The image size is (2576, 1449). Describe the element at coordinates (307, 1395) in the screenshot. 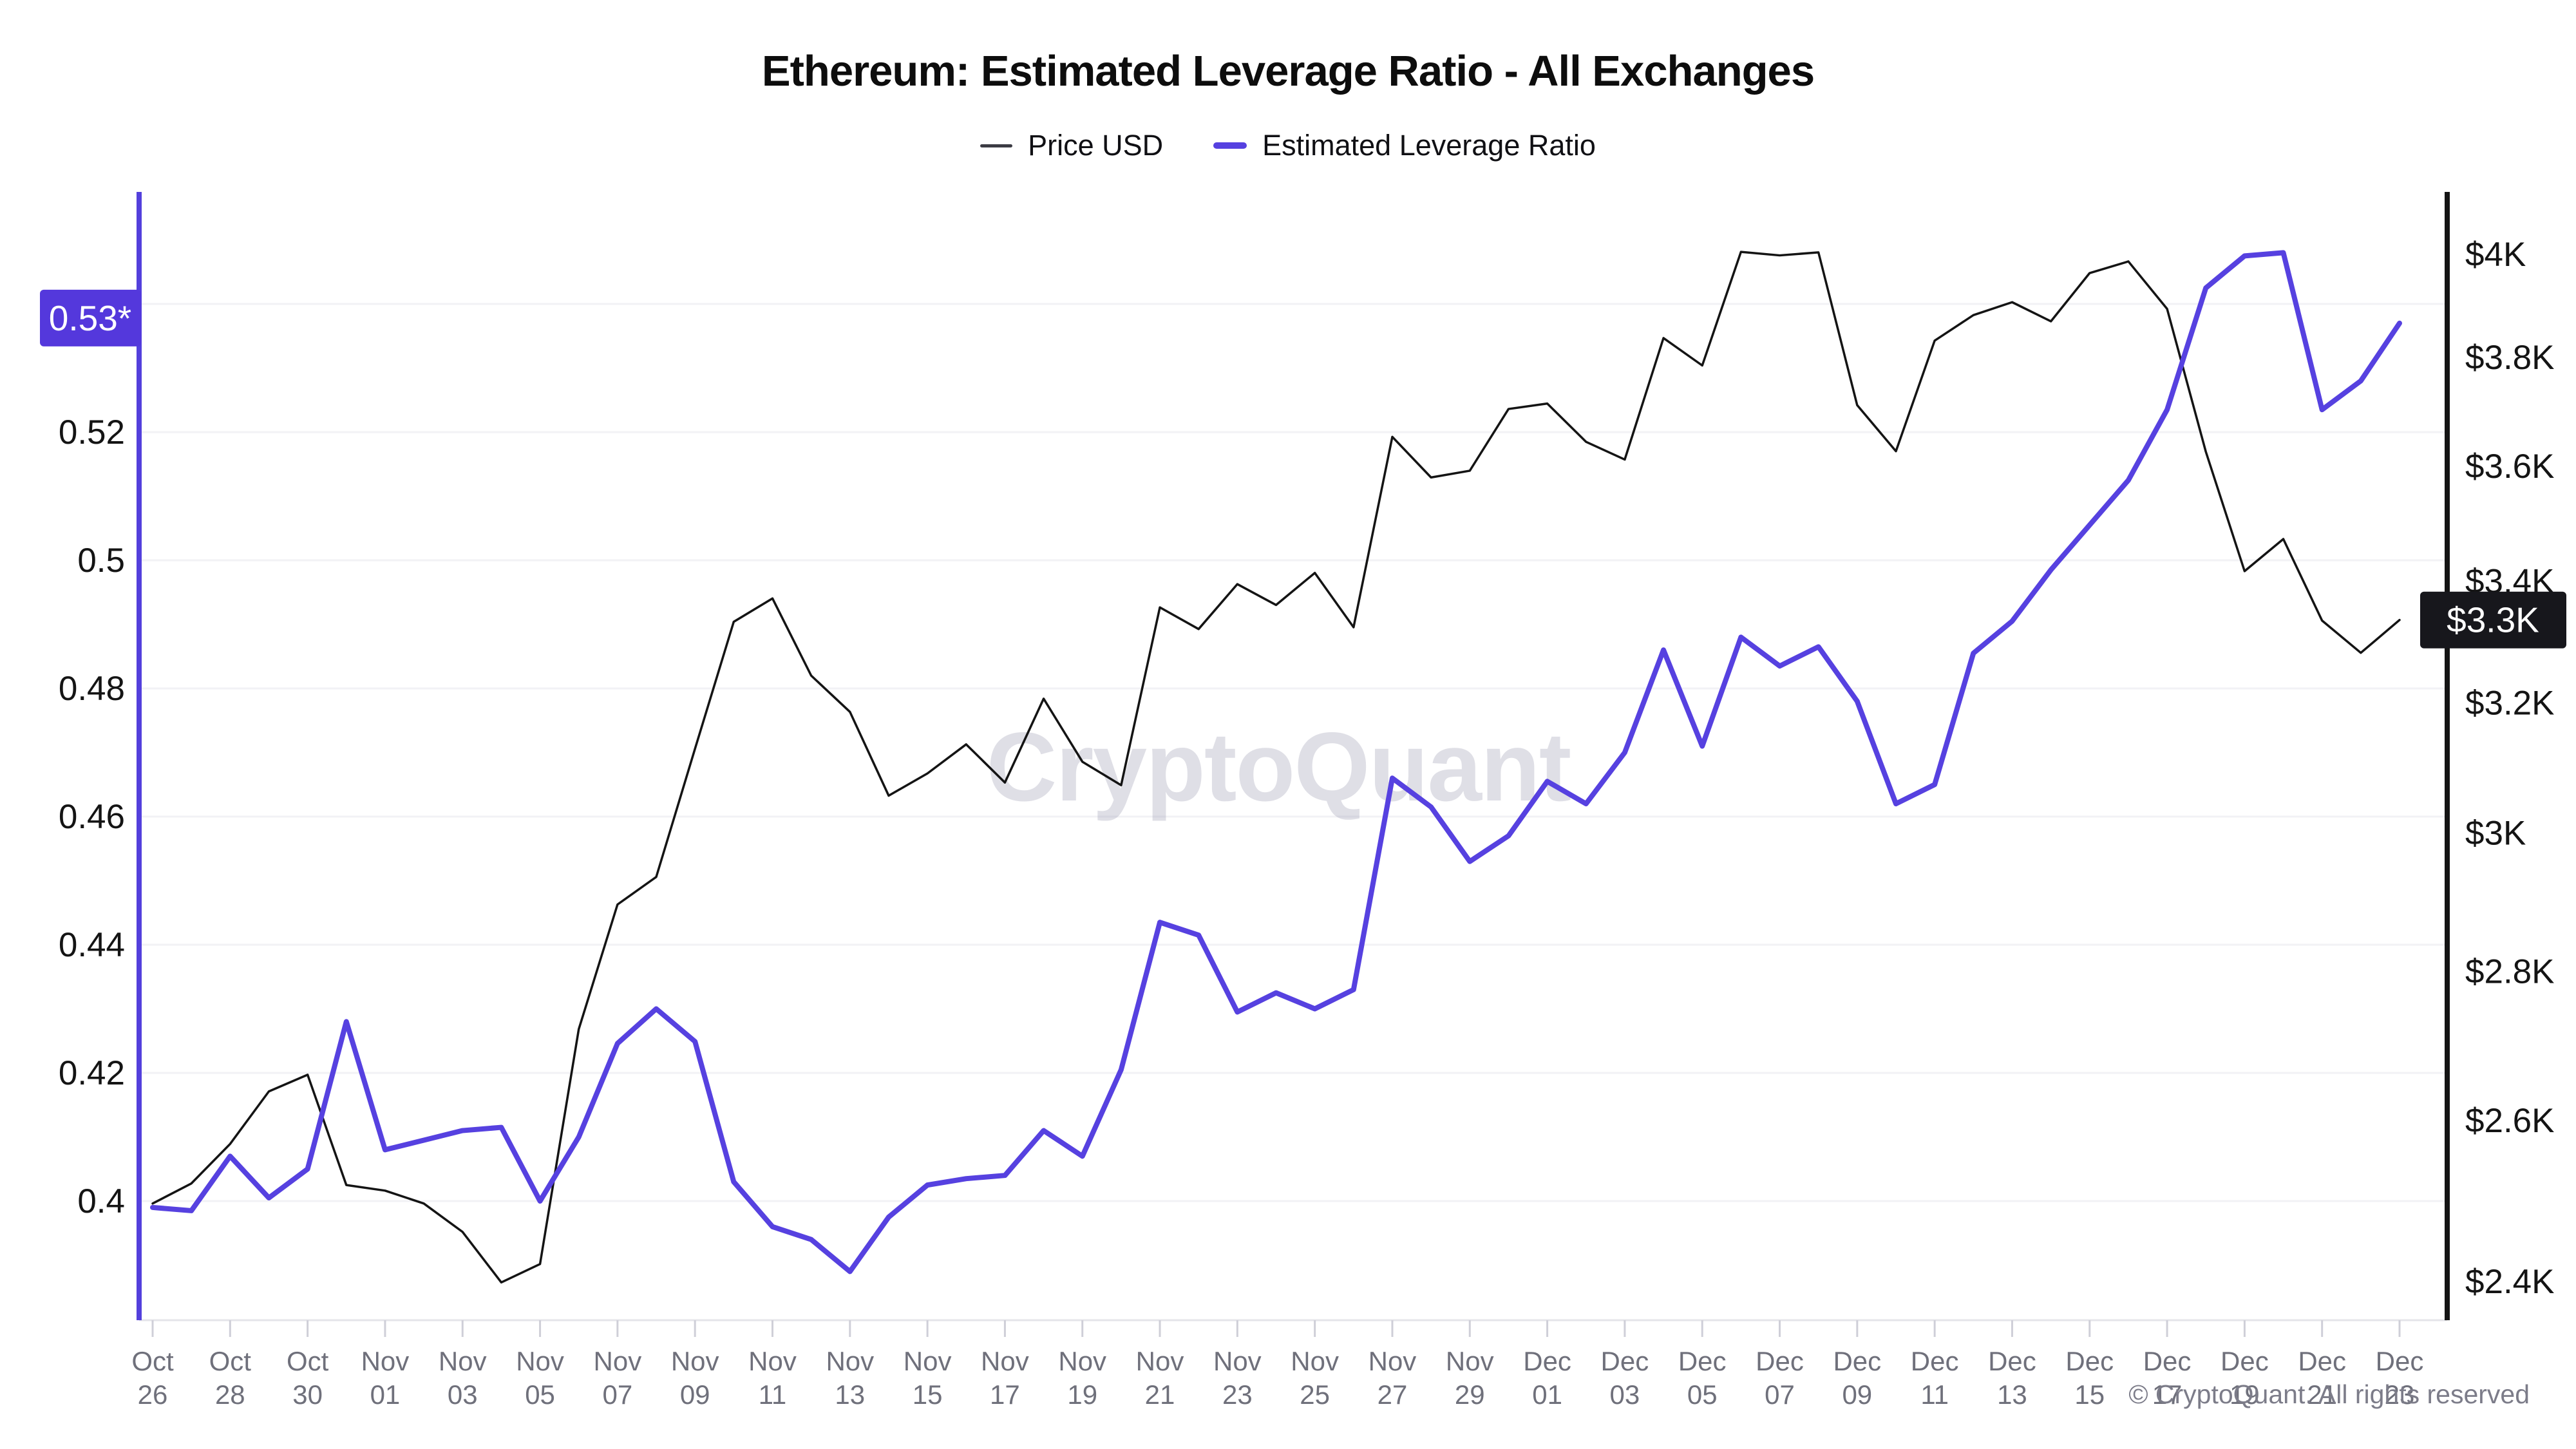

I see `x-axis-label-day: 30` at that location.